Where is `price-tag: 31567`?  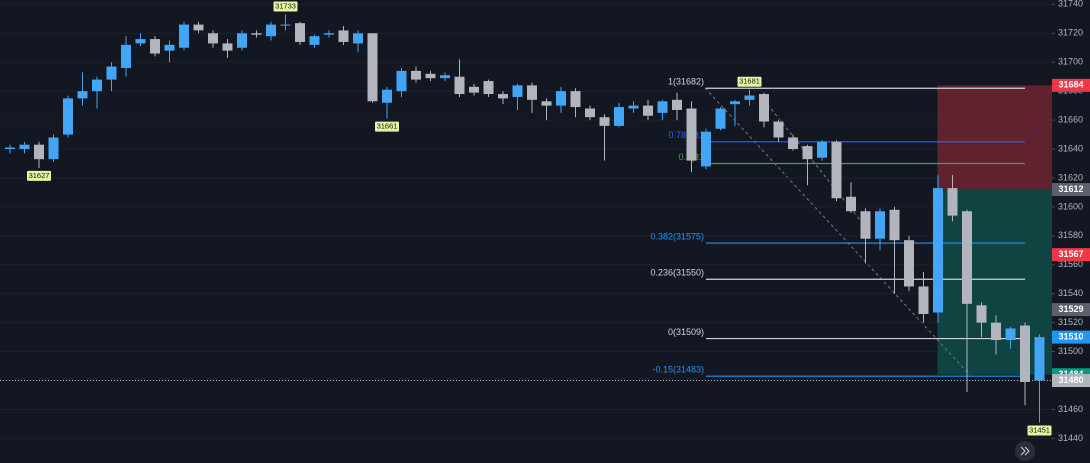 price-tag: 31567 is located at coordinates (1070, 254).